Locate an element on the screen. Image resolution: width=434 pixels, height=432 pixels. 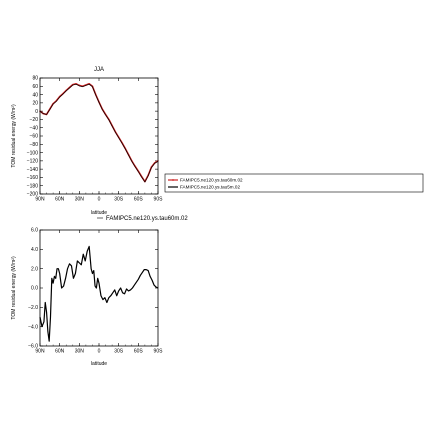
bottom-panel-series is located at coordinates (99, 293).